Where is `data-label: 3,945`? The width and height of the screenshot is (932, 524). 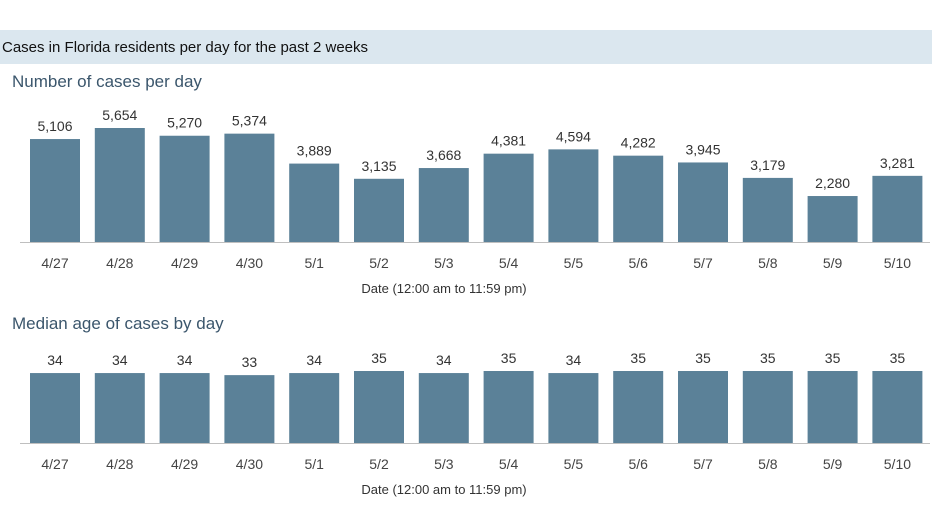 data-label: 3,945 is located at coordinates (702, 149).